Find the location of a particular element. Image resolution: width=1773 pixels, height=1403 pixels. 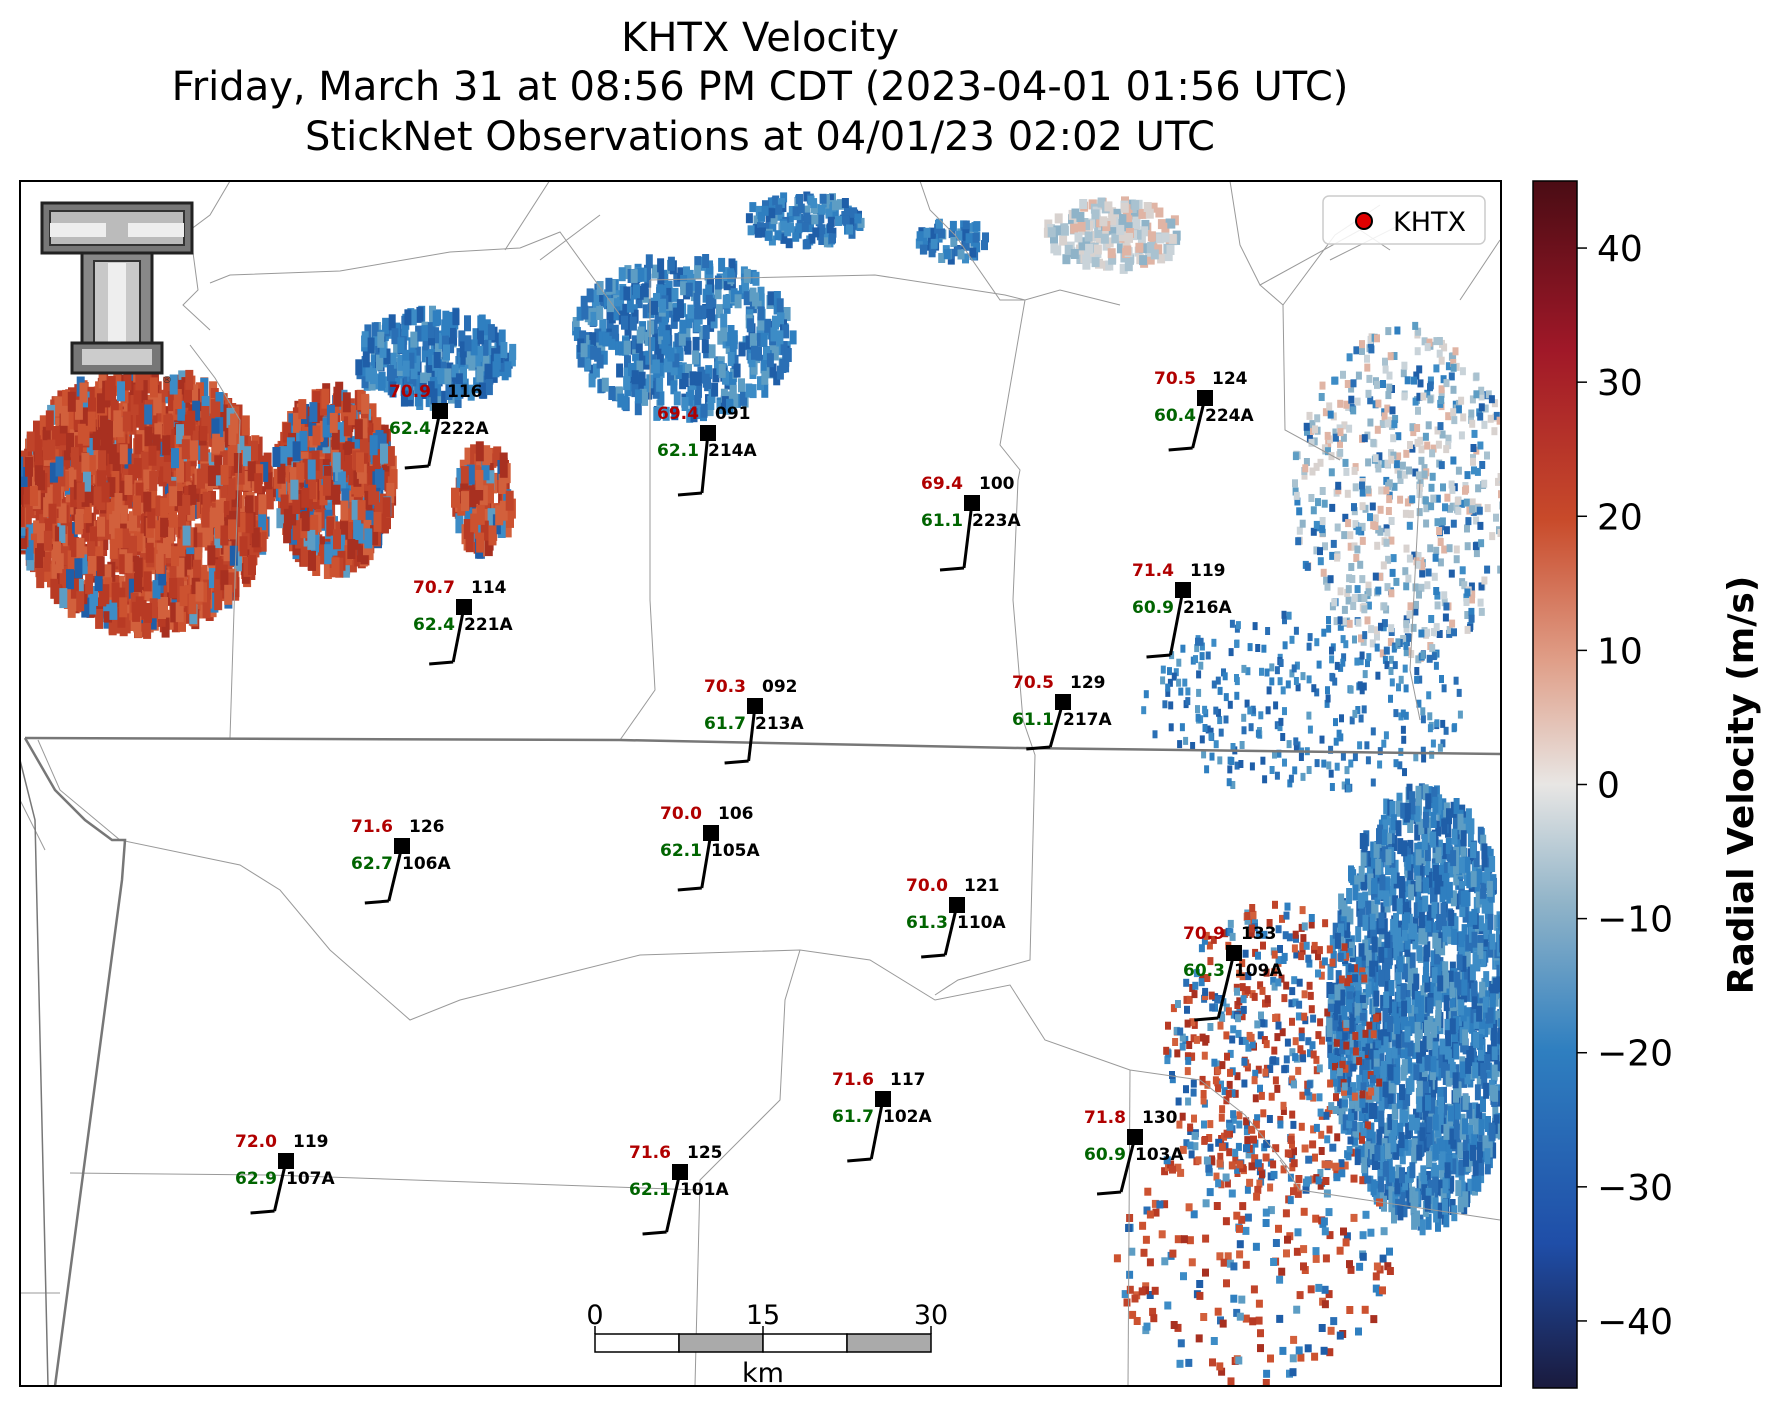

colorbar-tick-label: −40 is located at coordinates (1635, 1322).